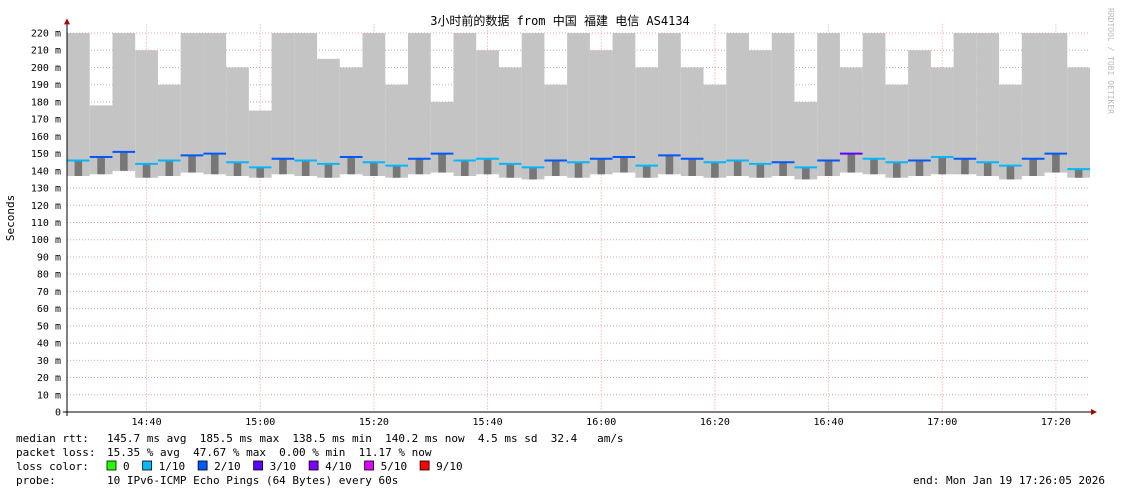 The image size is (1121, 494). I want to click on y-axis-arrow, so click(67, 21).